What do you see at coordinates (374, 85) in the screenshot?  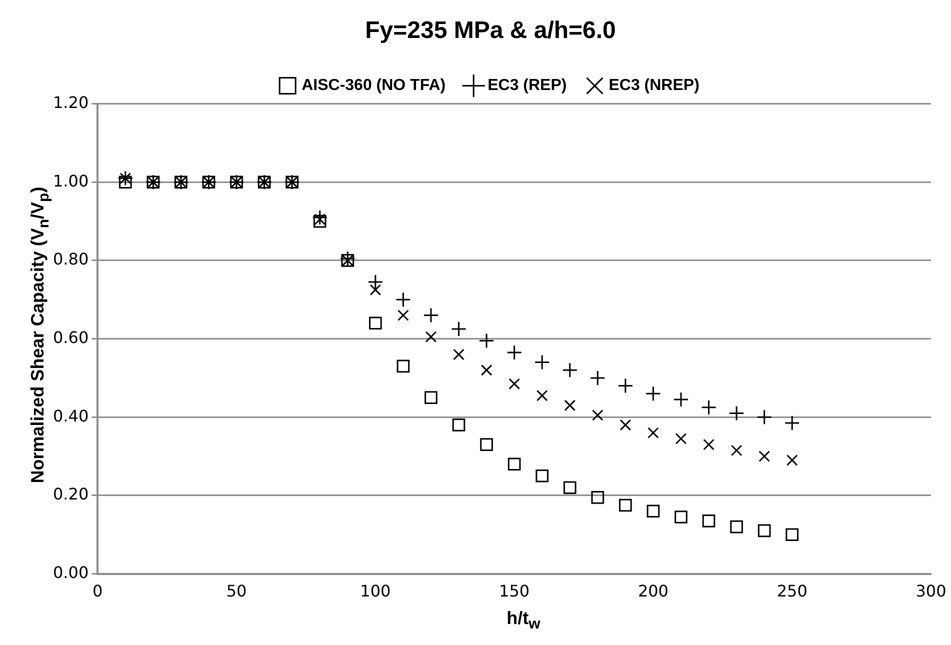 I see `legend-label: AISC-360 (NO TFA)` at bounding box center [374, 85].